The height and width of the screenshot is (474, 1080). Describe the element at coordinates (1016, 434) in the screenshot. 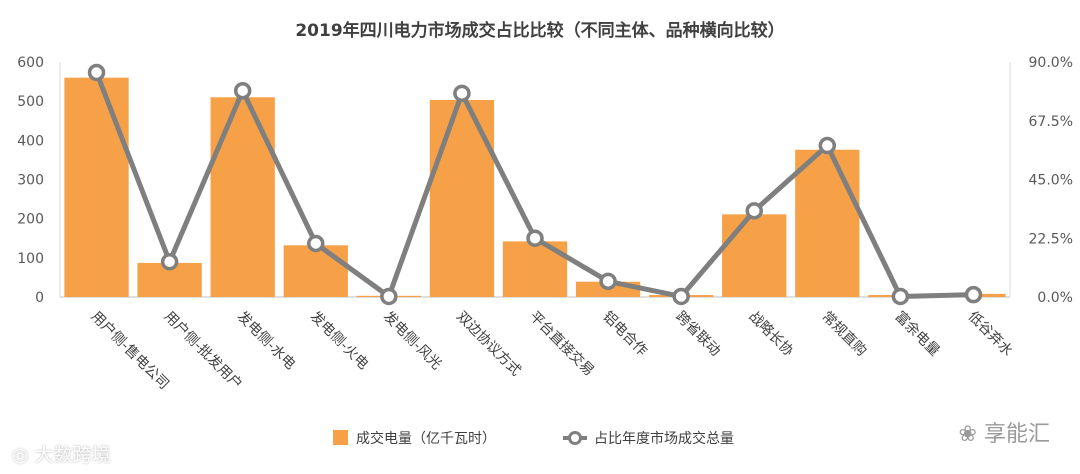

I see `watermark-right-text: 享能汇` at that location.